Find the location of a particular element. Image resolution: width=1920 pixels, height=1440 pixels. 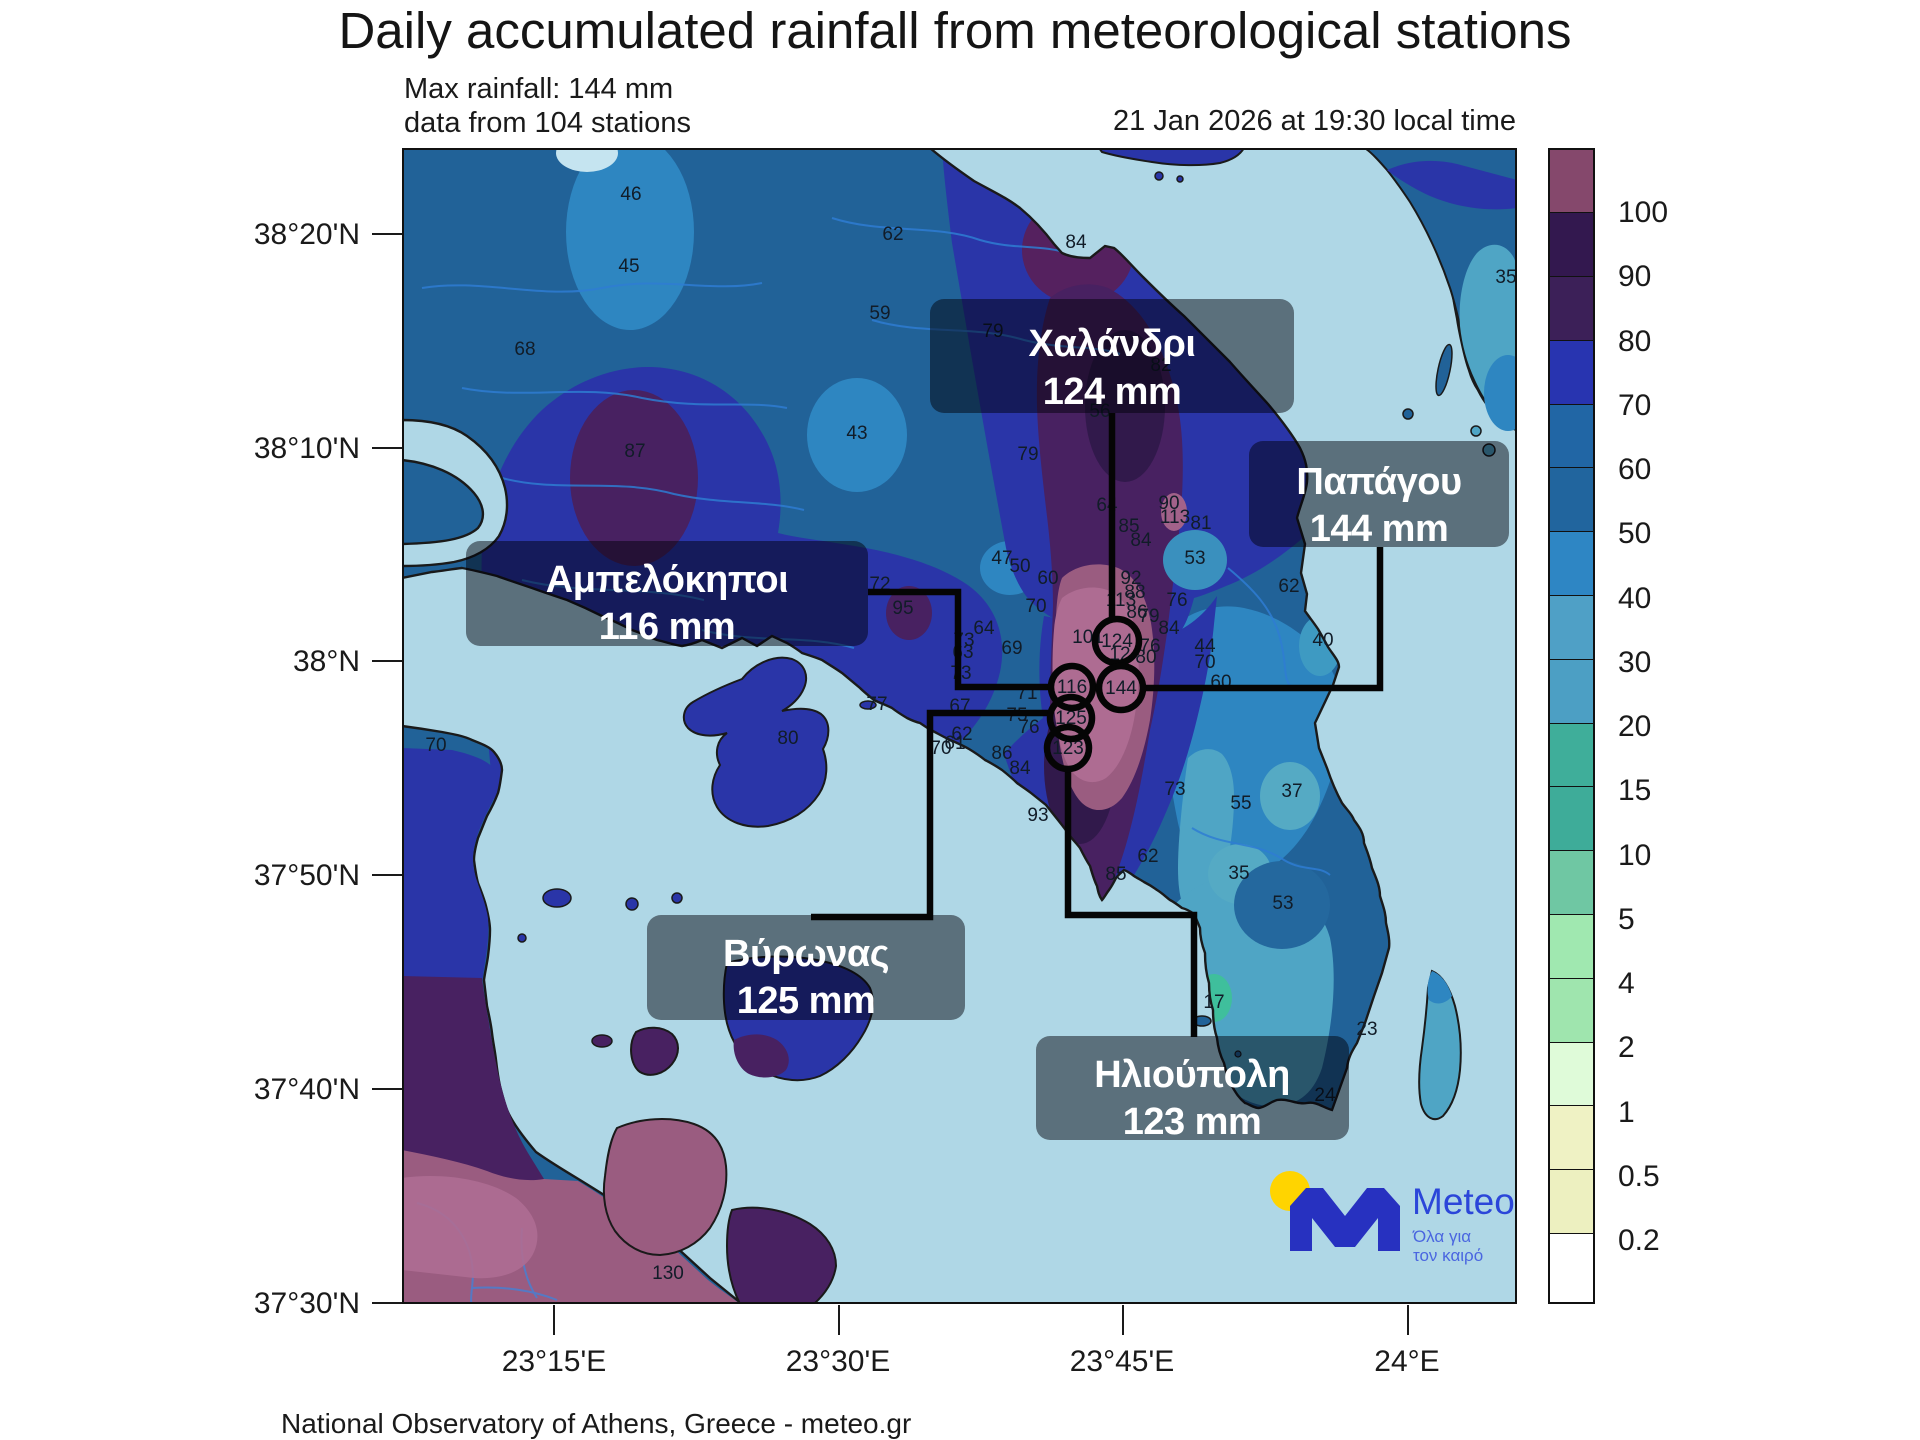

svg-text: Βύρωνας is located at coordinates (806, 954).